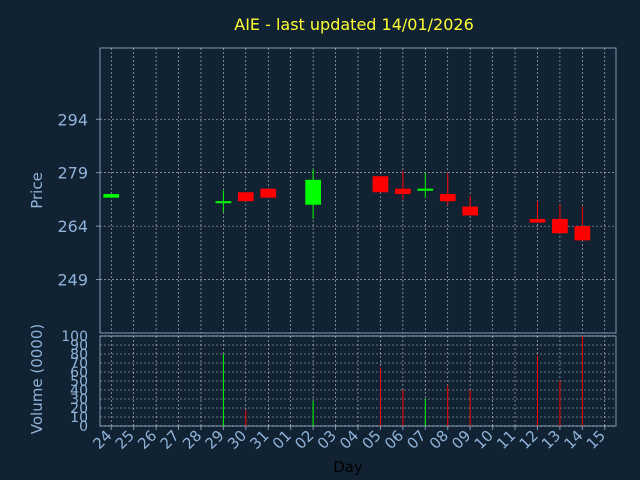 The image size is (640, 480). Describe the element at coordinates (79, 391) in the screenshot. I see `volume-y-tick-label: 40` at that location.